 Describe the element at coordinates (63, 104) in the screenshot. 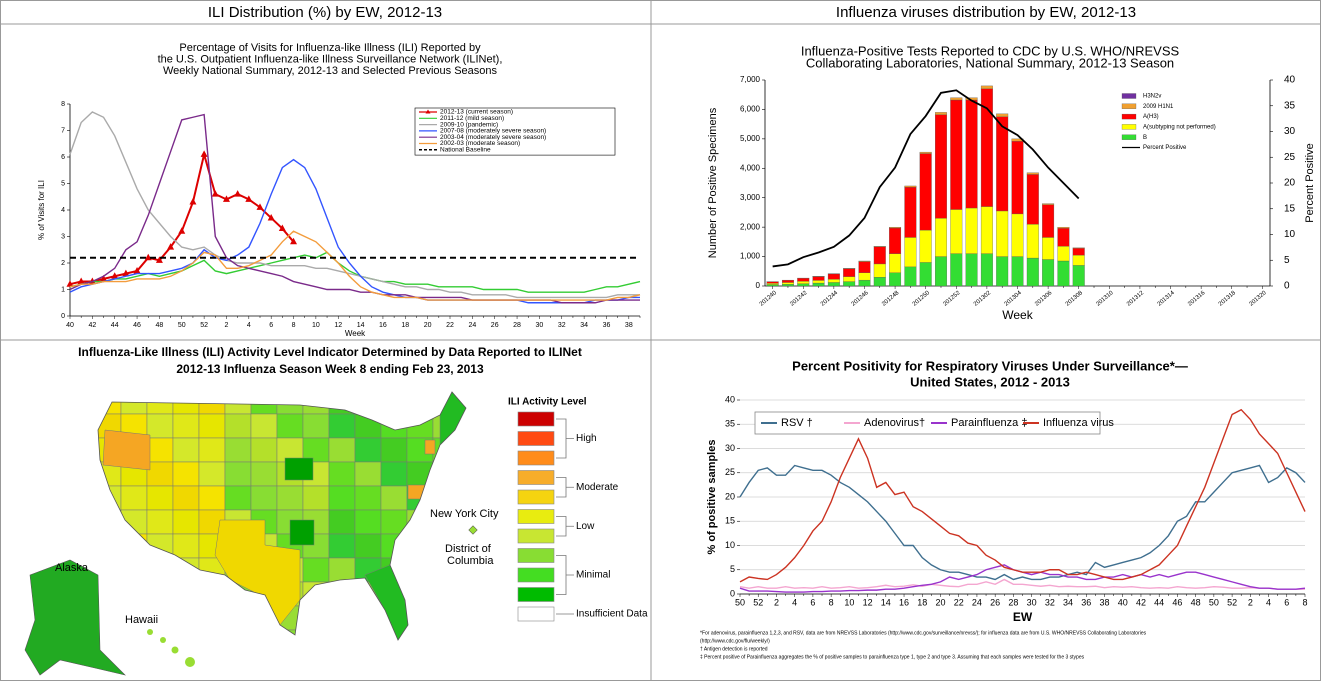

I see `y-tick-label: 8` at that location.